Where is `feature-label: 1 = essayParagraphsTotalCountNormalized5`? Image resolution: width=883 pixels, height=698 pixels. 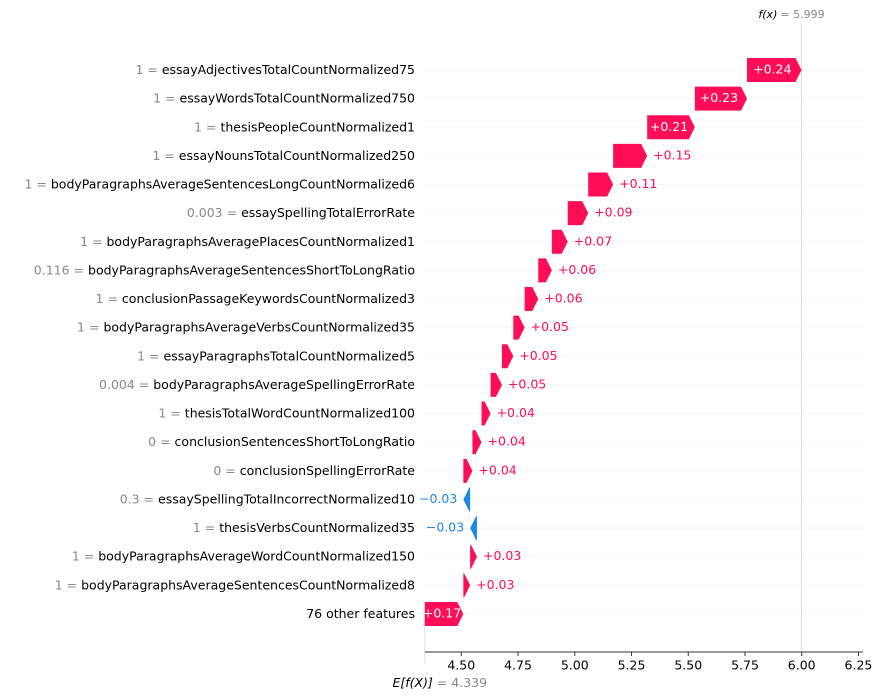
feature-label: 1 = essayParagraphsTotalCountNormalized5 is located at coordinates (276, 355).